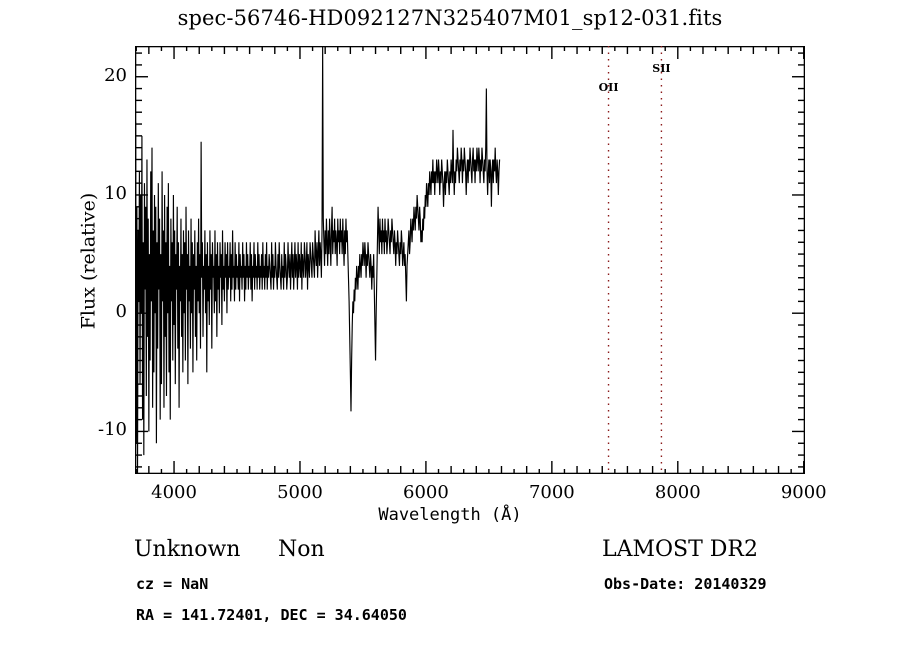  I want to click on survey-name: LAMOST DR2, so click(680, 549).